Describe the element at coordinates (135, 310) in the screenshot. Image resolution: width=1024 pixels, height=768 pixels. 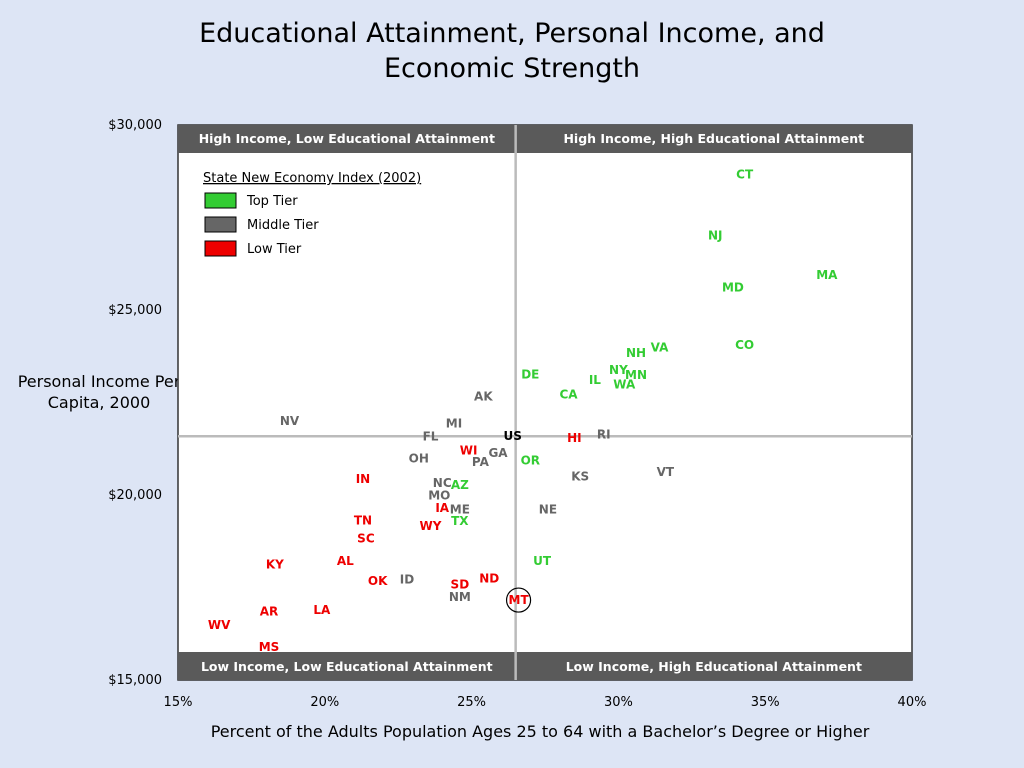
I see `y-tick-label: $25,000` at that location.